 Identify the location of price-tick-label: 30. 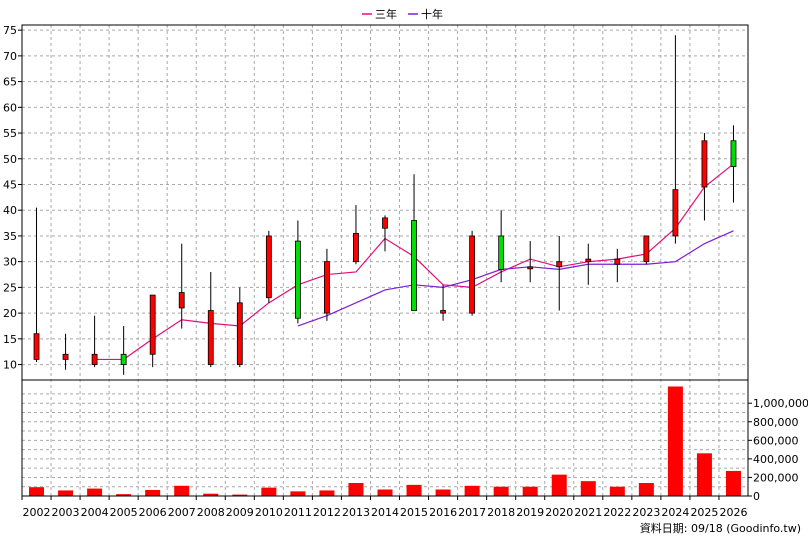
(10, 262).